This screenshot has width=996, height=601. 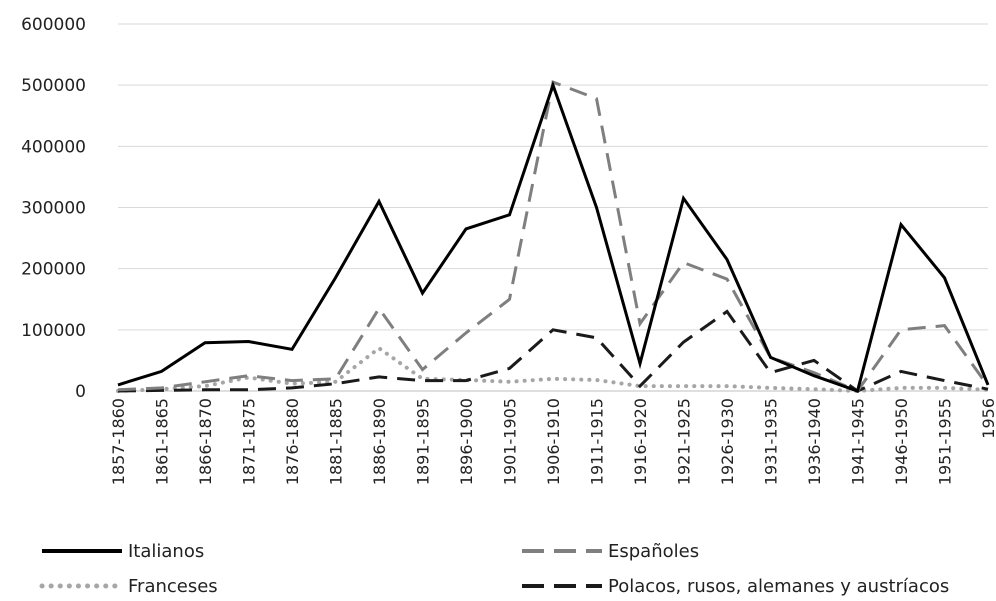 I want to click on x-tick-label: 1946-1950, so click(x=901, y=441).